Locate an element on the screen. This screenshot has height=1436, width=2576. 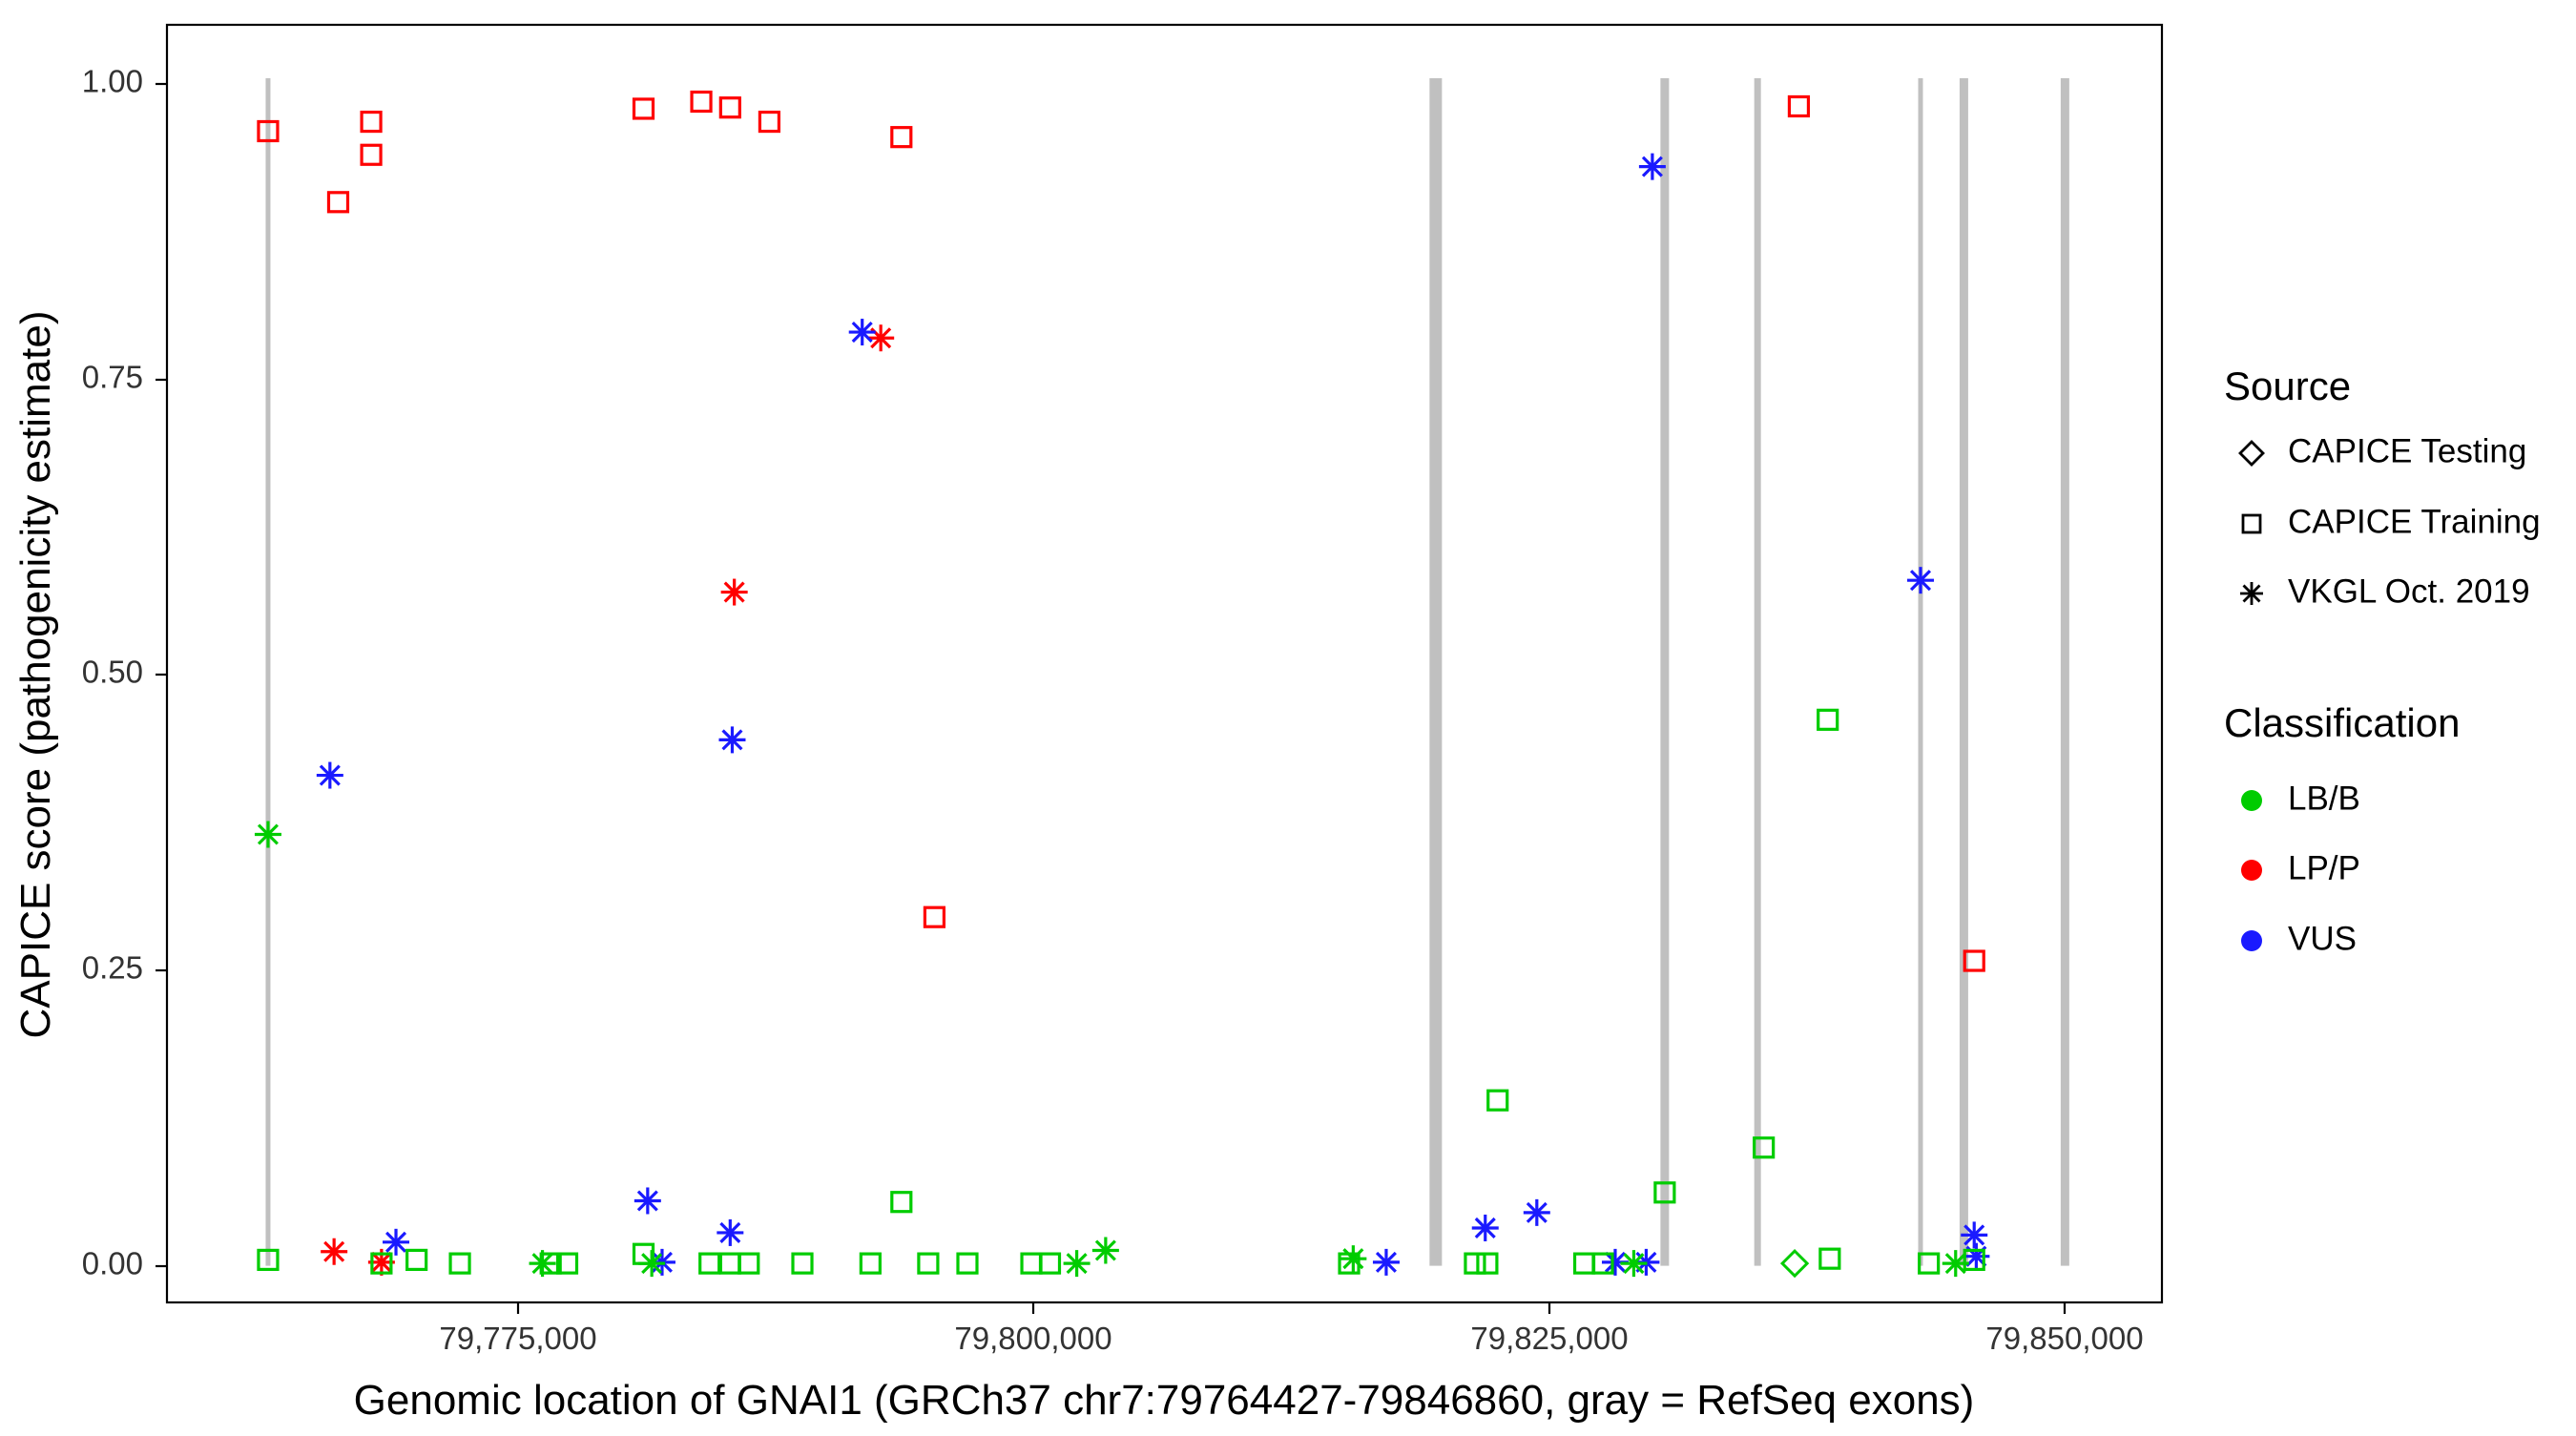
y-tick-label: 0.50 is located at coordinates (112, 672).